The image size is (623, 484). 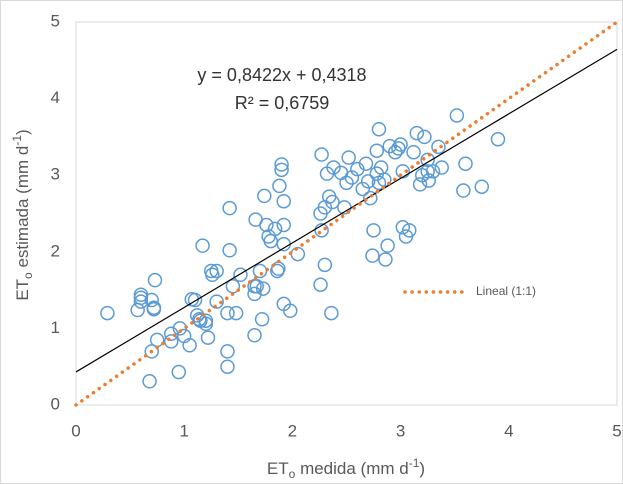 I want to click on y-tick-label: 2, so click(x=55, y=250).